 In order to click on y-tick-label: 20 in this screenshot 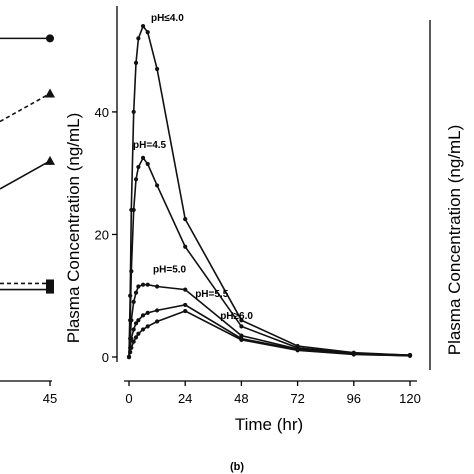, I will do `click(102, 234)`.